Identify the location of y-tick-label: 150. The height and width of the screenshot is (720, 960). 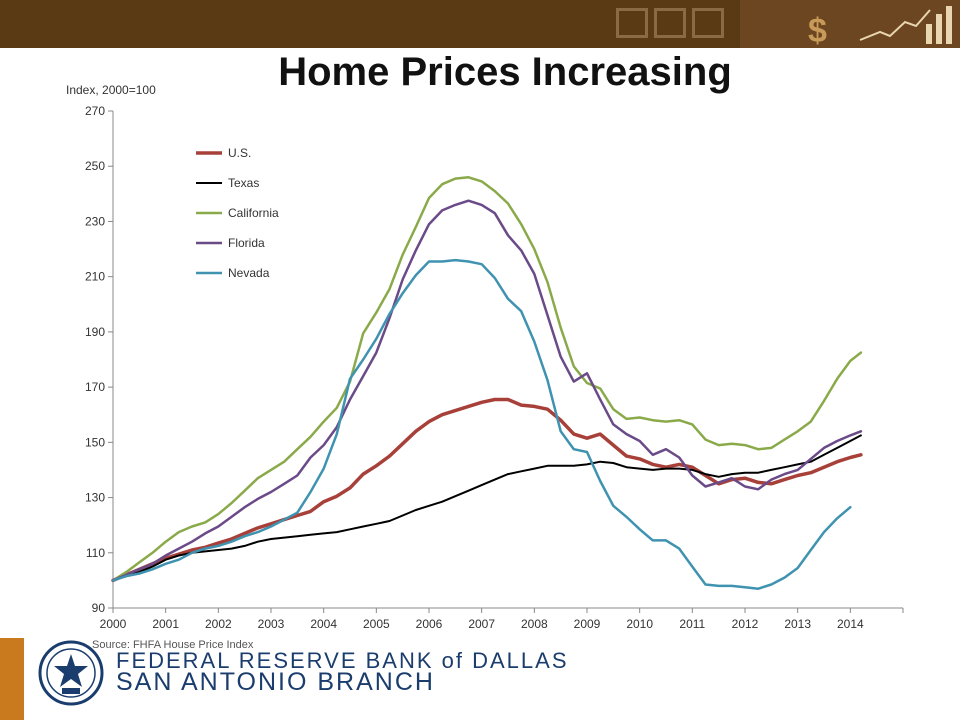
(95, 442).